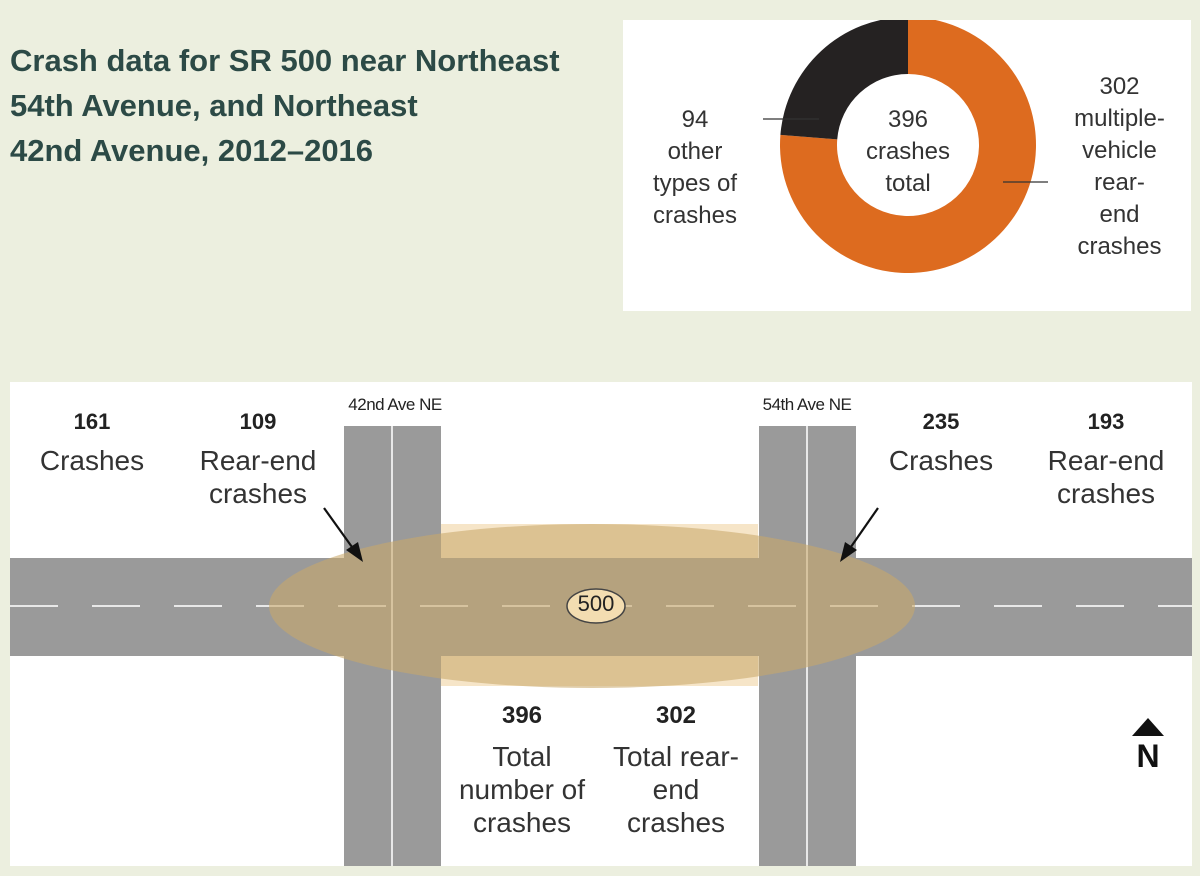 This screenshot has width=1200, height=876. What do you see at coordinates (1106, 421) in the screenshot?
I see `east-rear-end-value: 193` at bounding box center [1106, 421].